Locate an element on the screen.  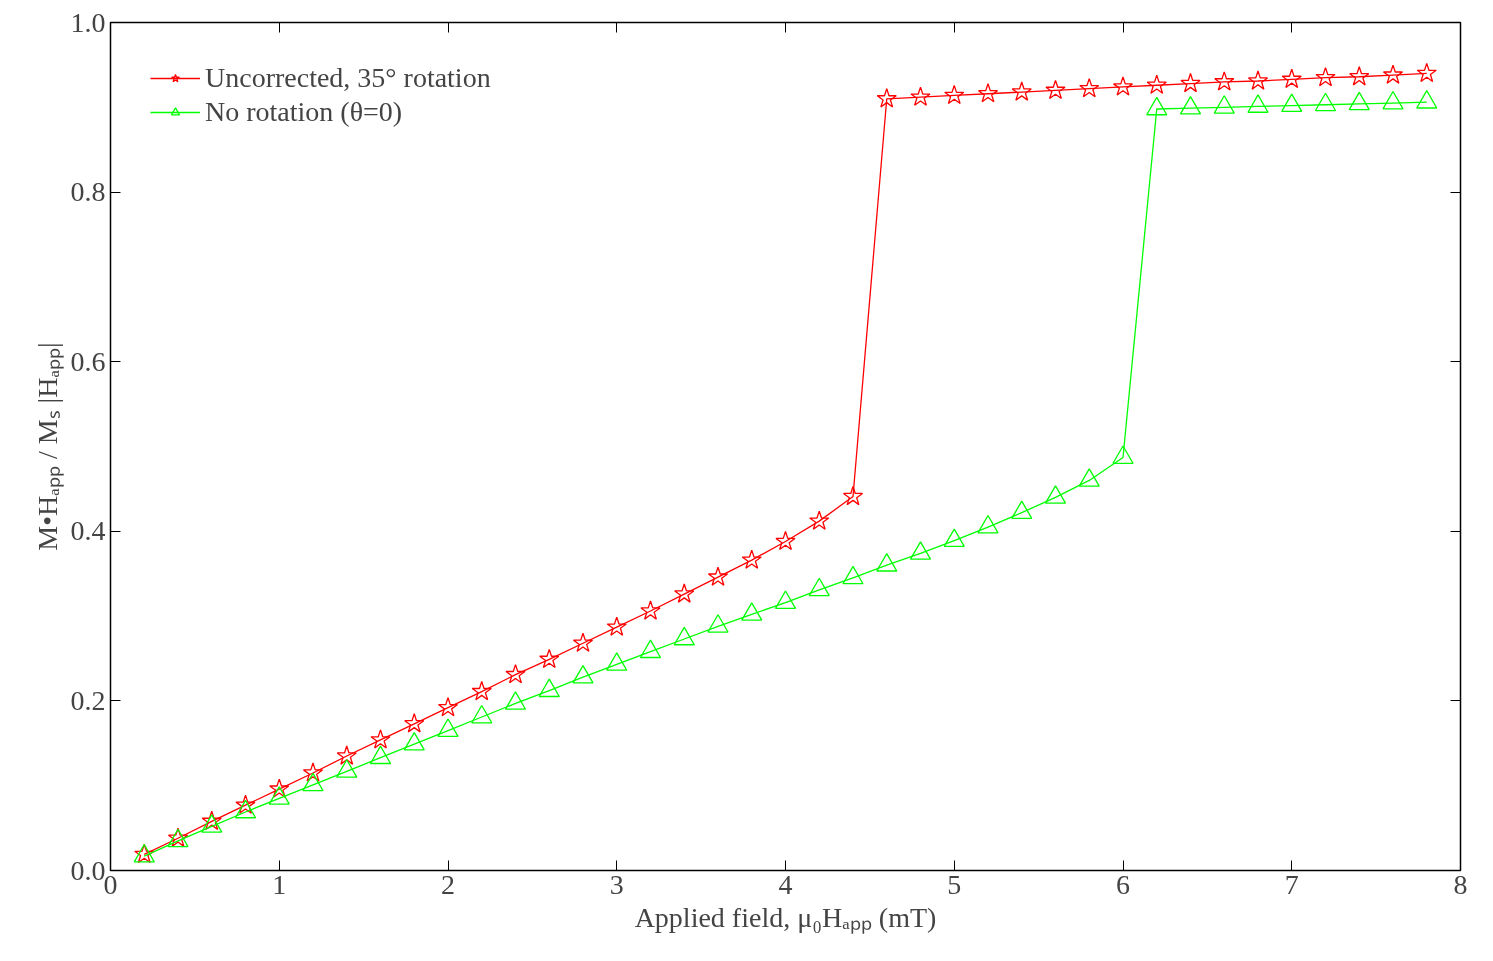
legend-label: Uncorrected, 35° rotation is located at coordinates (348, 78).